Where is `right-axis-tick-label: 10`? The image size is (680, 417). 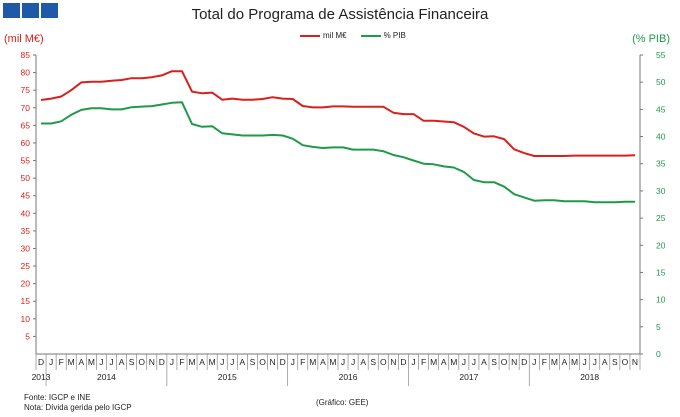 right-axis-tick-label: 10 is located at coordinates (661, 300).